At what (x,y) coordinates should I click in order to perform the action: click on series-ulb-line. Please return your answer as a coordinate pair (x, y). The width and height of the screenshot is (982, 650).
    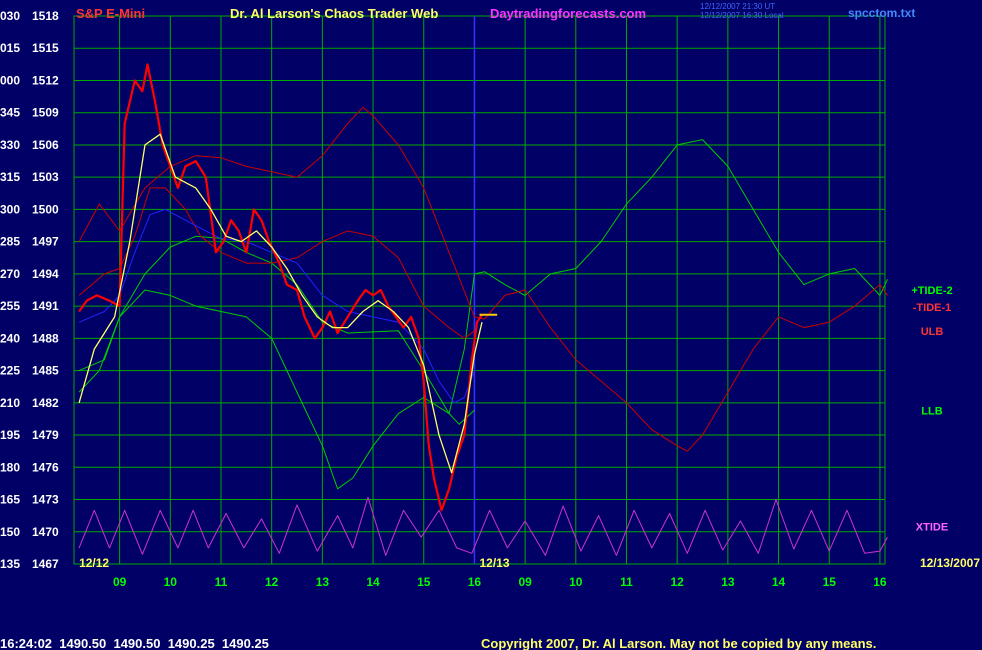
    Looking at the image, I should click on (276, 263).